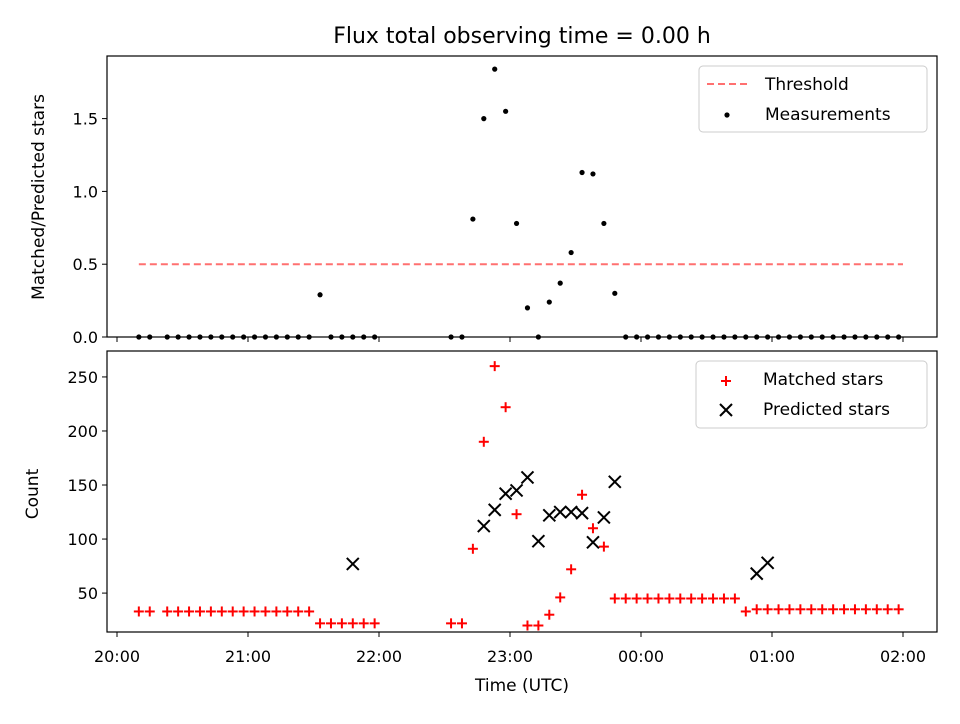  What do you see at coordinates (117, 656) in the screenshot?
I see `x-tick-label: 20:00` at bounding box center [117, 656].